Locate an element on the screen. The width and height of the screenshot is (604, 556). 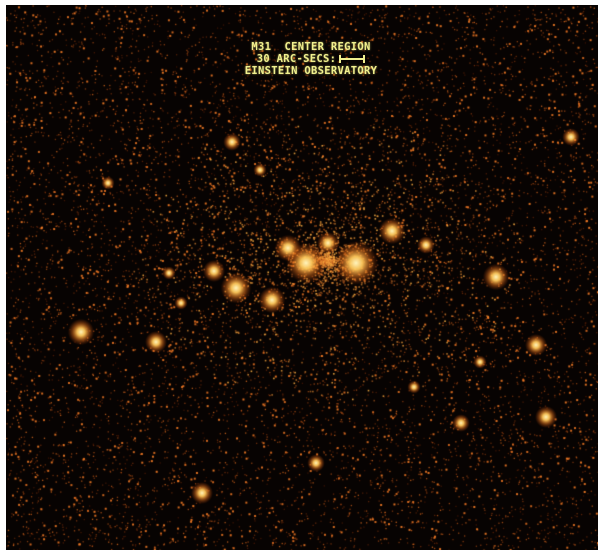
caption-observatory: EINSTEIN OBSERVATORY is located at coordinates (311, 71).